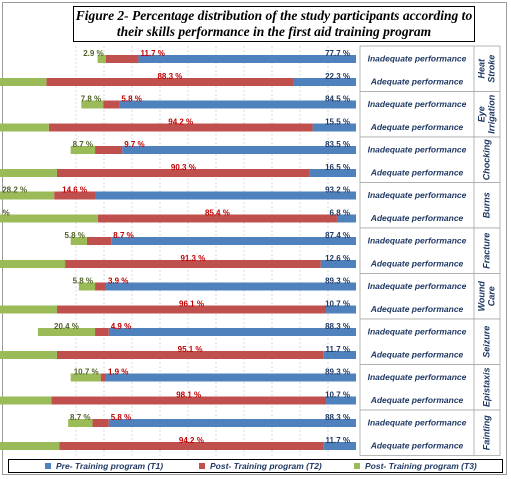  I want to click on group-label: Seizure, so click(486, 342).